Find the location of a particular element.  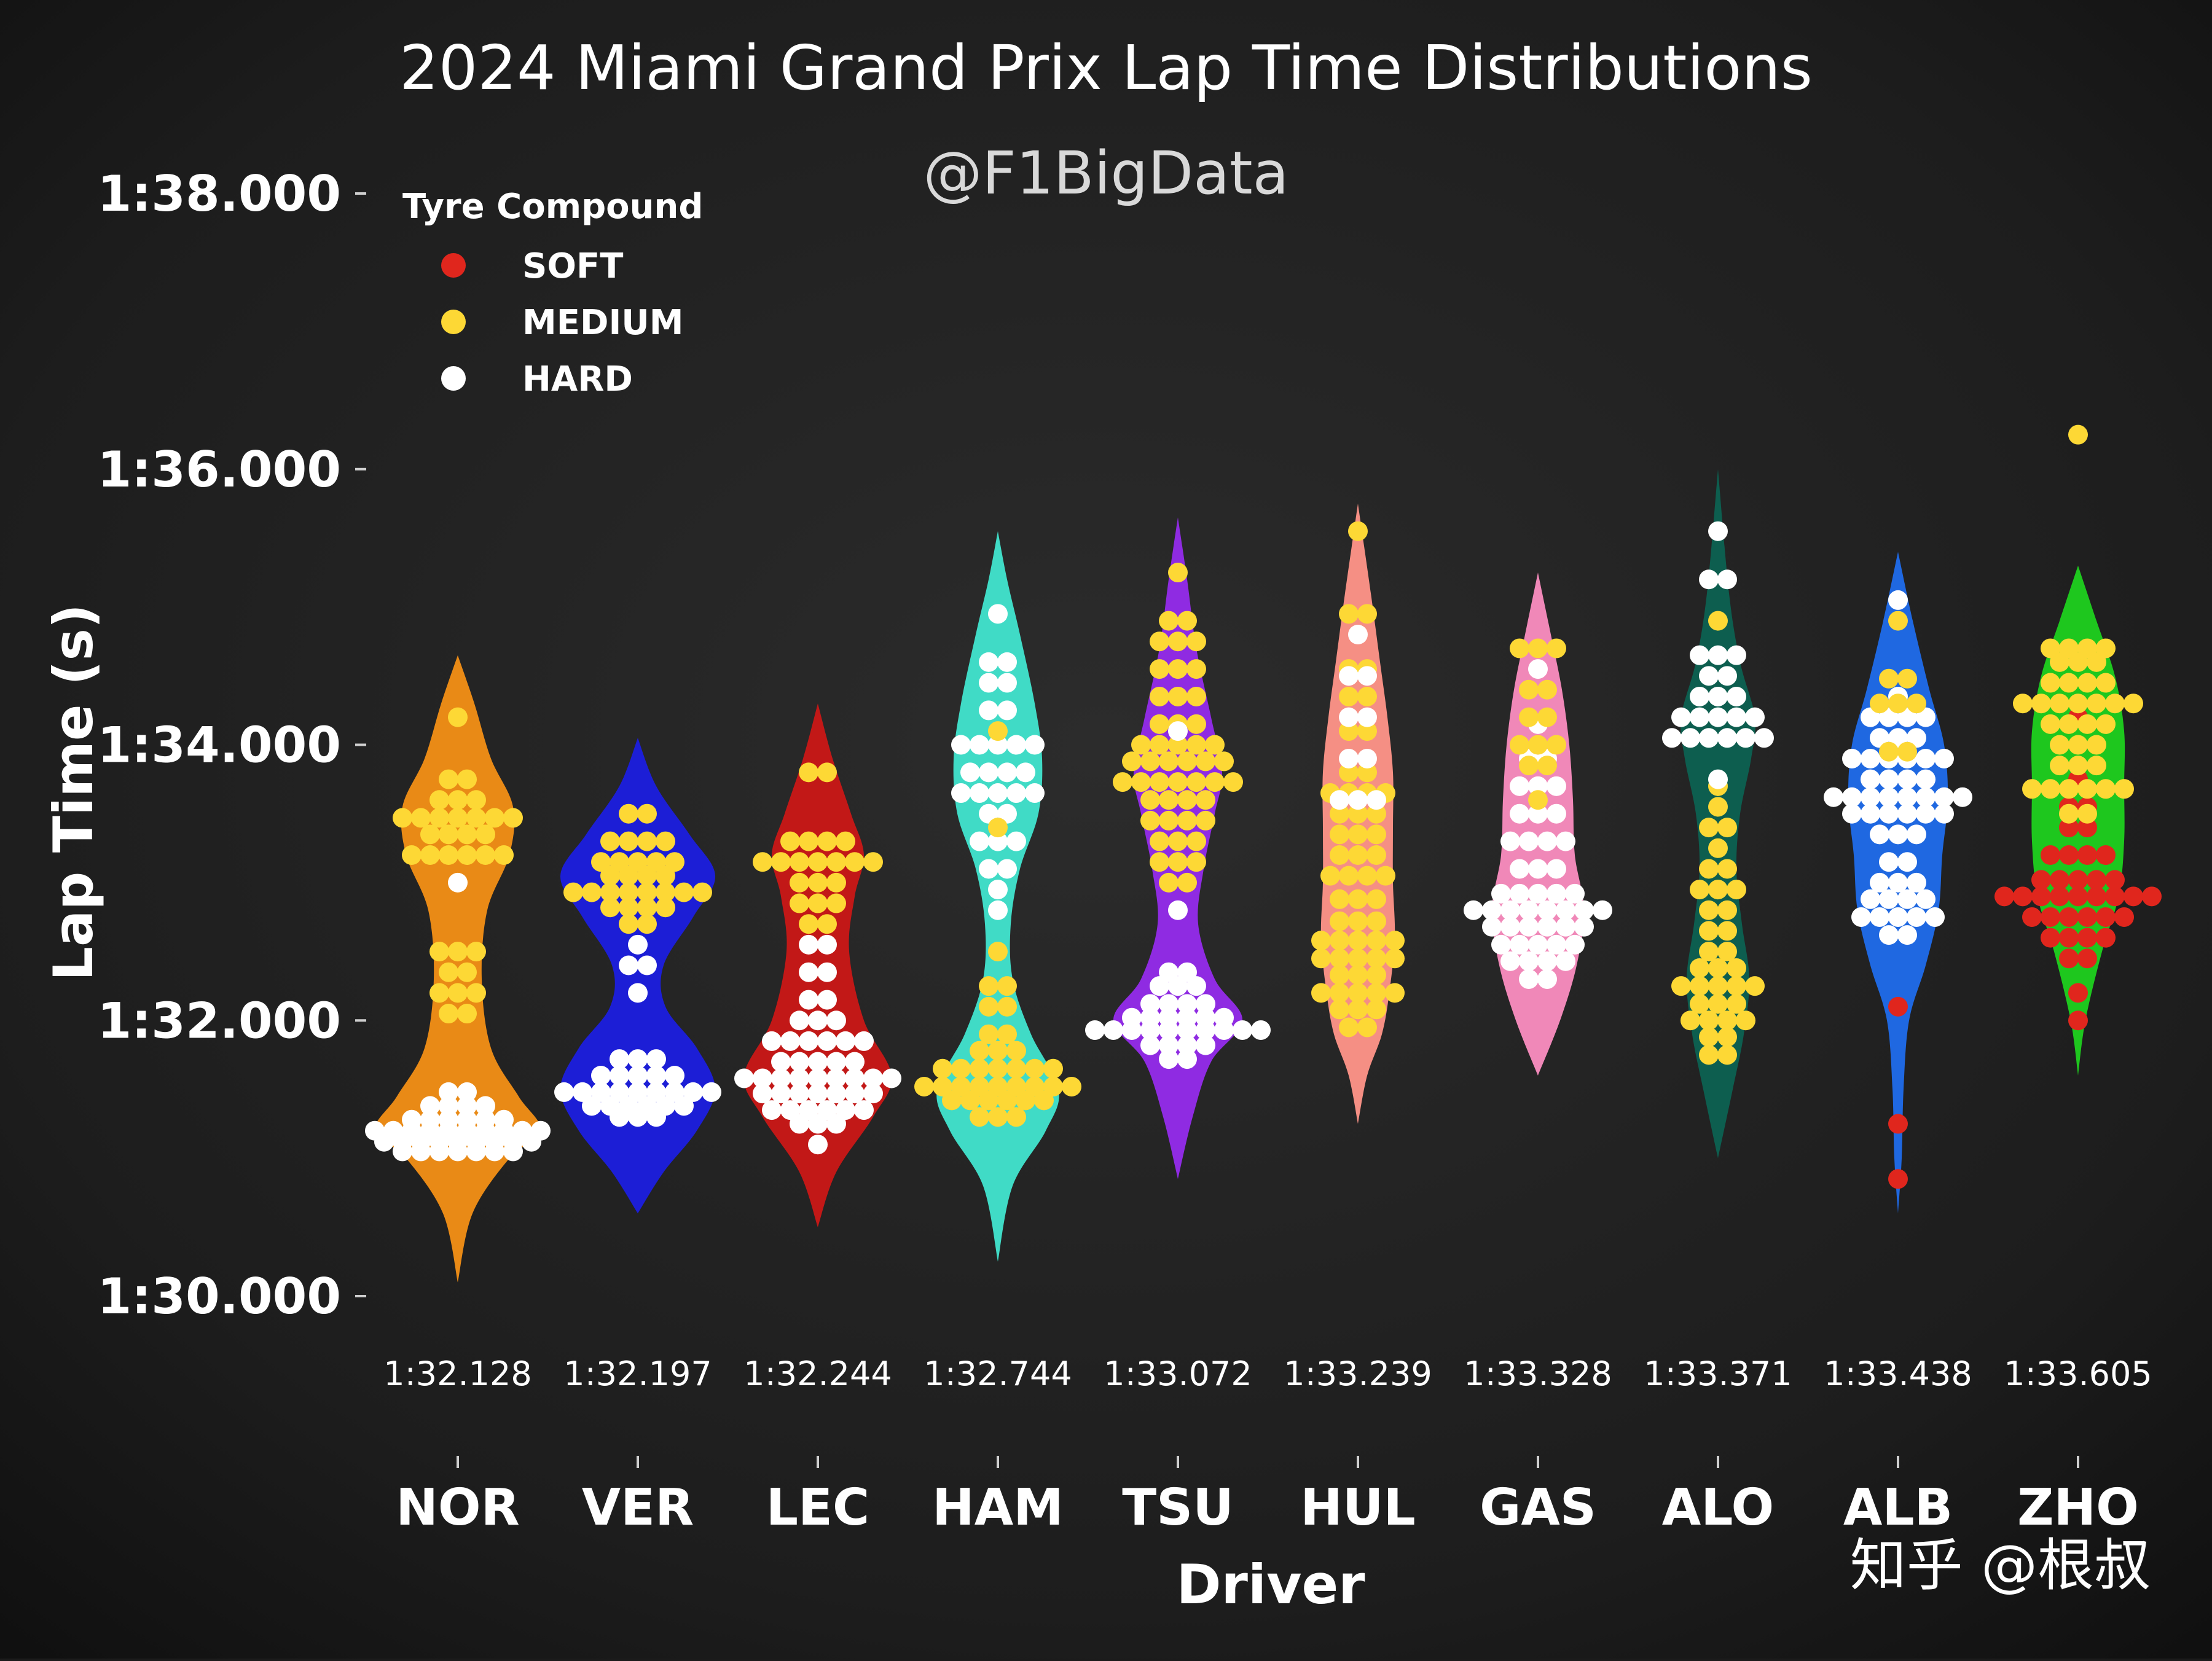

legend-swatch-medium is located at coordinates (453, 322).